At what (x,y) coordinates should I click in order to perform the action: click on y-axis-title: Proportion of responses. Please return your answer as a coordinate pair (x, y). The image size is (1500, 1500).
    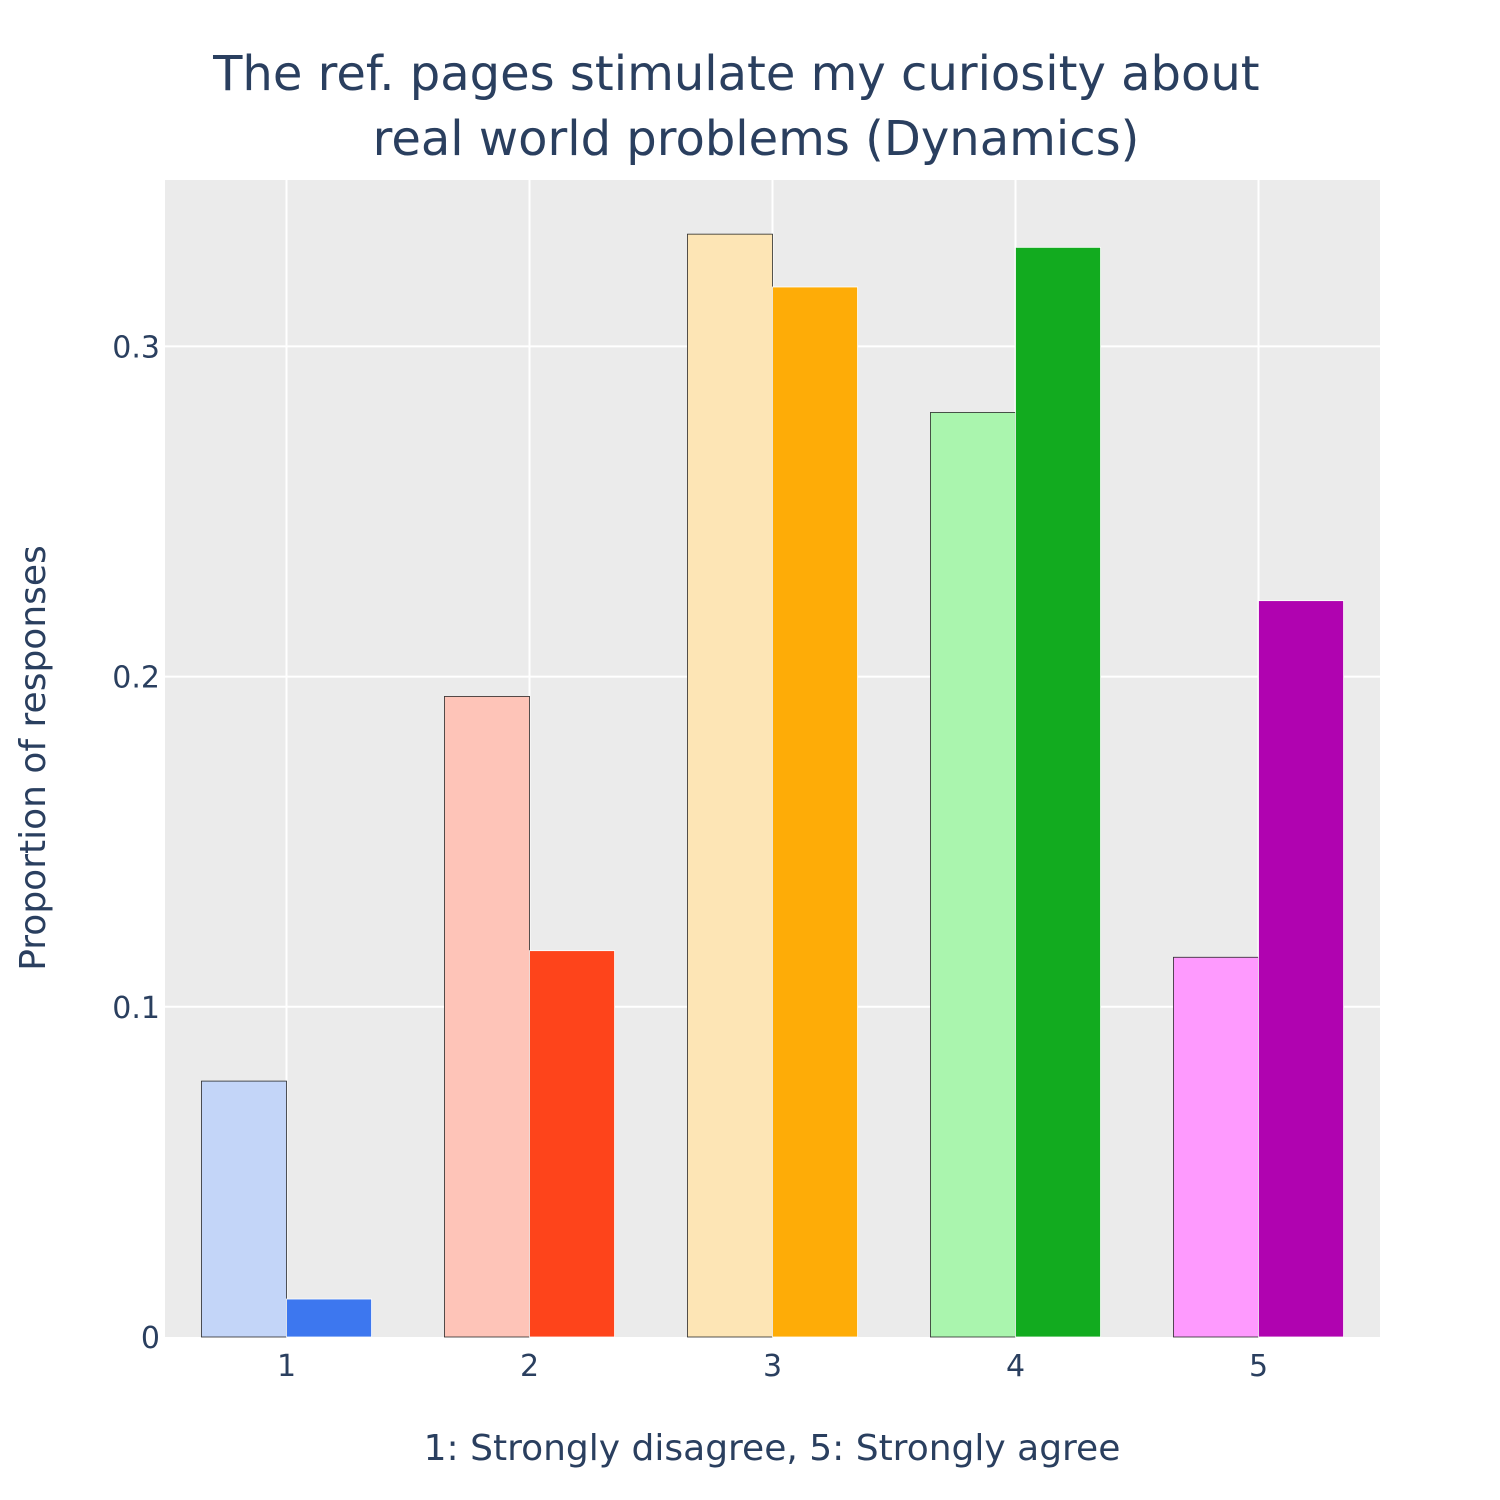
    Looking at the image, I should click on (33, 758).